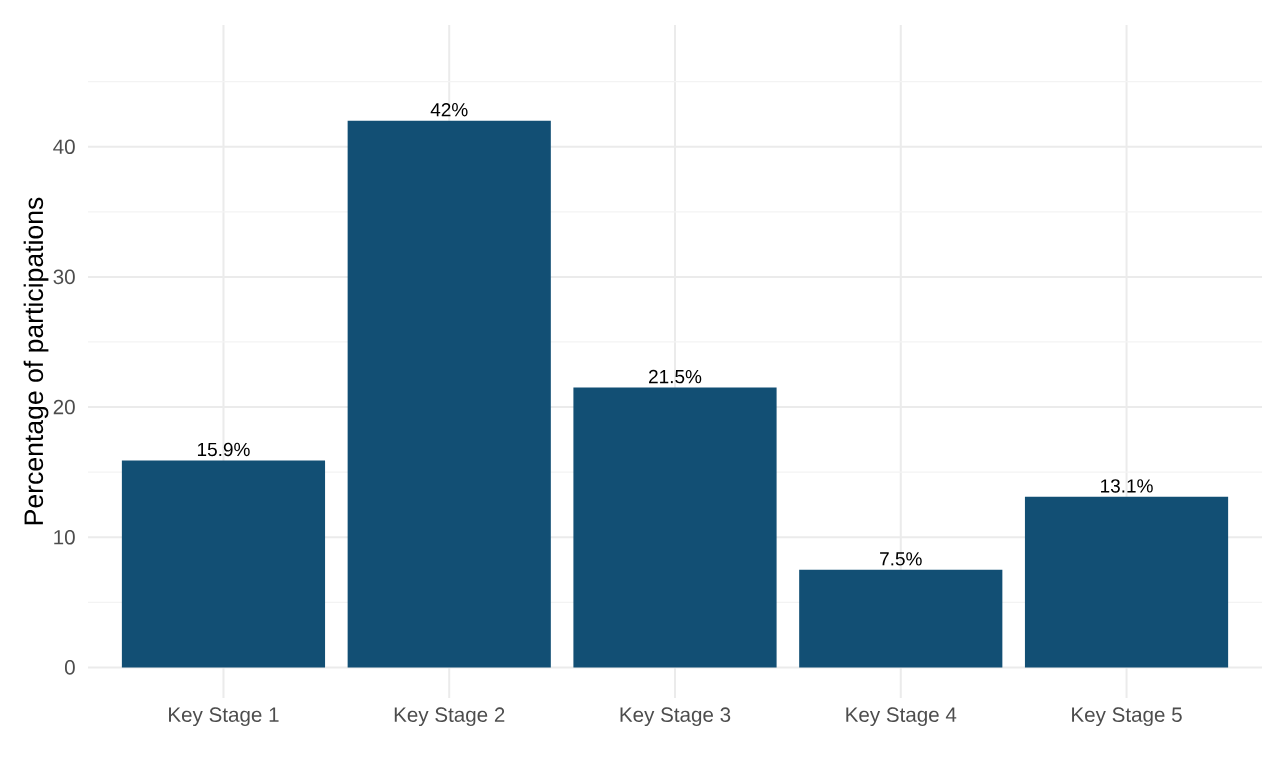  What do you see at coordinates (1127, 486) in the screenshot?
I see `data-label: 13.1%` at bounding box center [1127, 486].